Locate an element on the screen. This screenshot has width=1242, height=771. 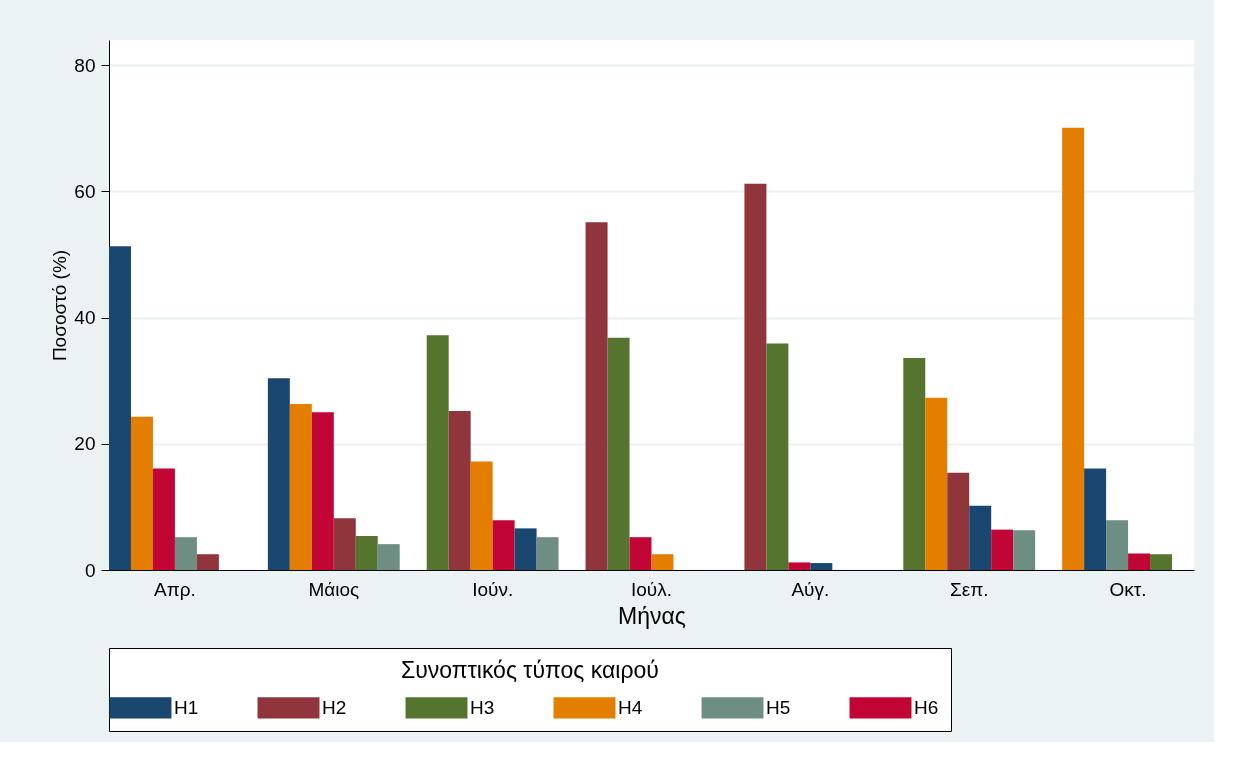
legend-label: H1 is located at coordinates (186, 707).